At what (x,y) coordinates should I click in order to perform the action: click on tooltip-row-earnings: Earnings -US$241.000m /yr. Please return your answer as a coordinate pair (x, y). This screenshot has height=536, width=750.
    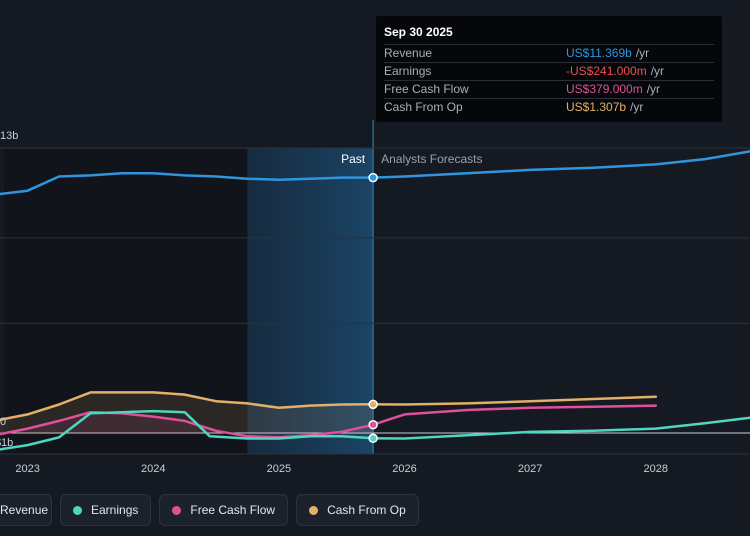
    Looking at the image, I should click on (549, 71).